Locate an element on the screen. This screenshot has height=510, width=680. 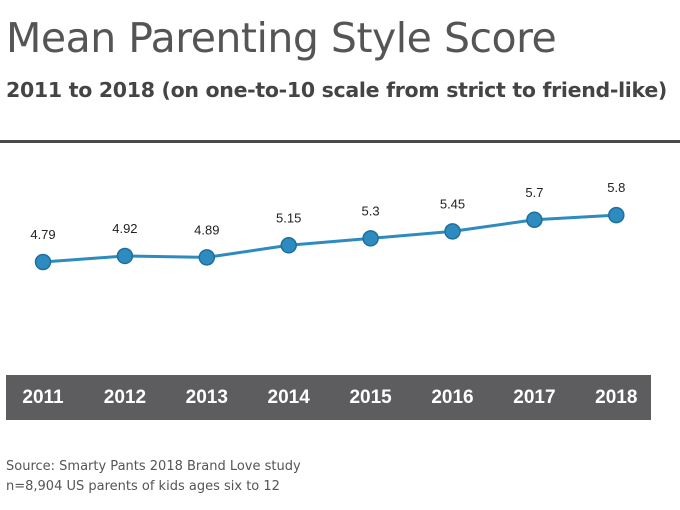
data-label-2013: 4.89 is located at coordinates (206, 229).